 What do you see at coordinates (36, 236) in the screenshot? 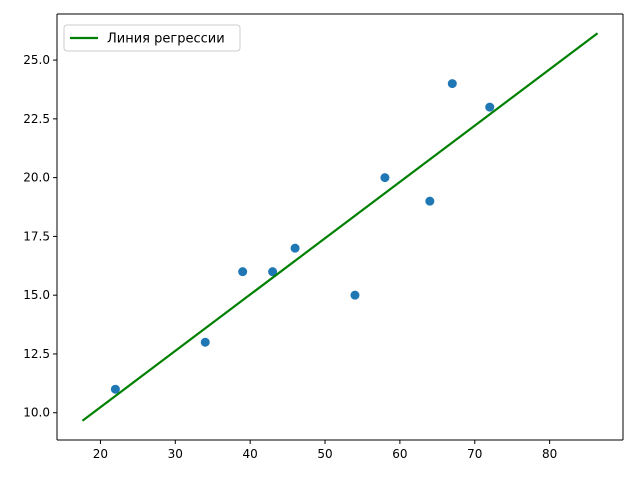
I see `y-tick-label: 17.5` at bounding box center [36, 236].